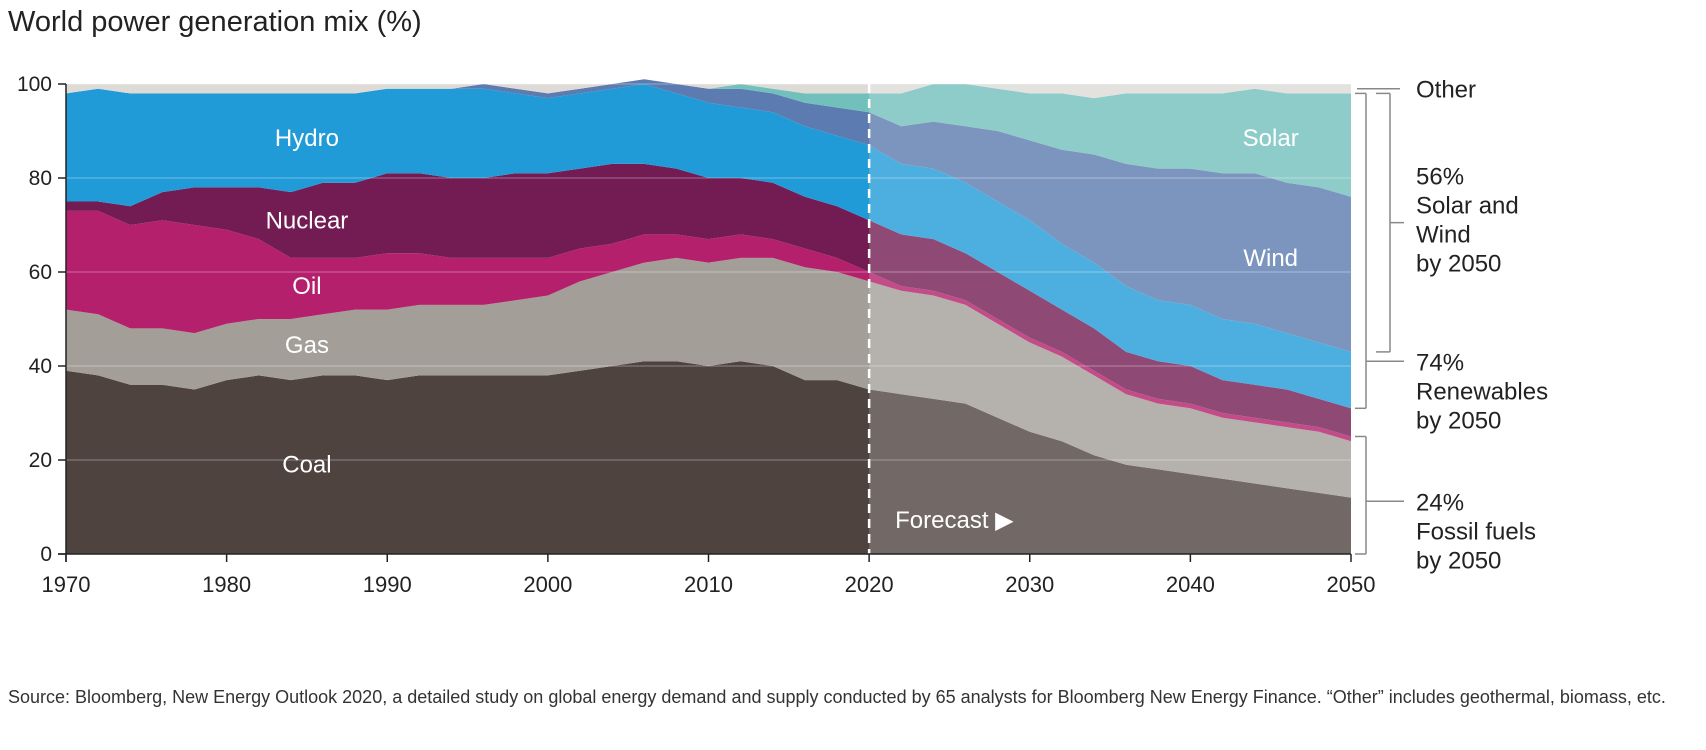 The width and height of the screenshot is (1706, 750). Describe the element at coordinates (34, 84) in the screenshot. I see `y-tick-label-100: 100` at that location.